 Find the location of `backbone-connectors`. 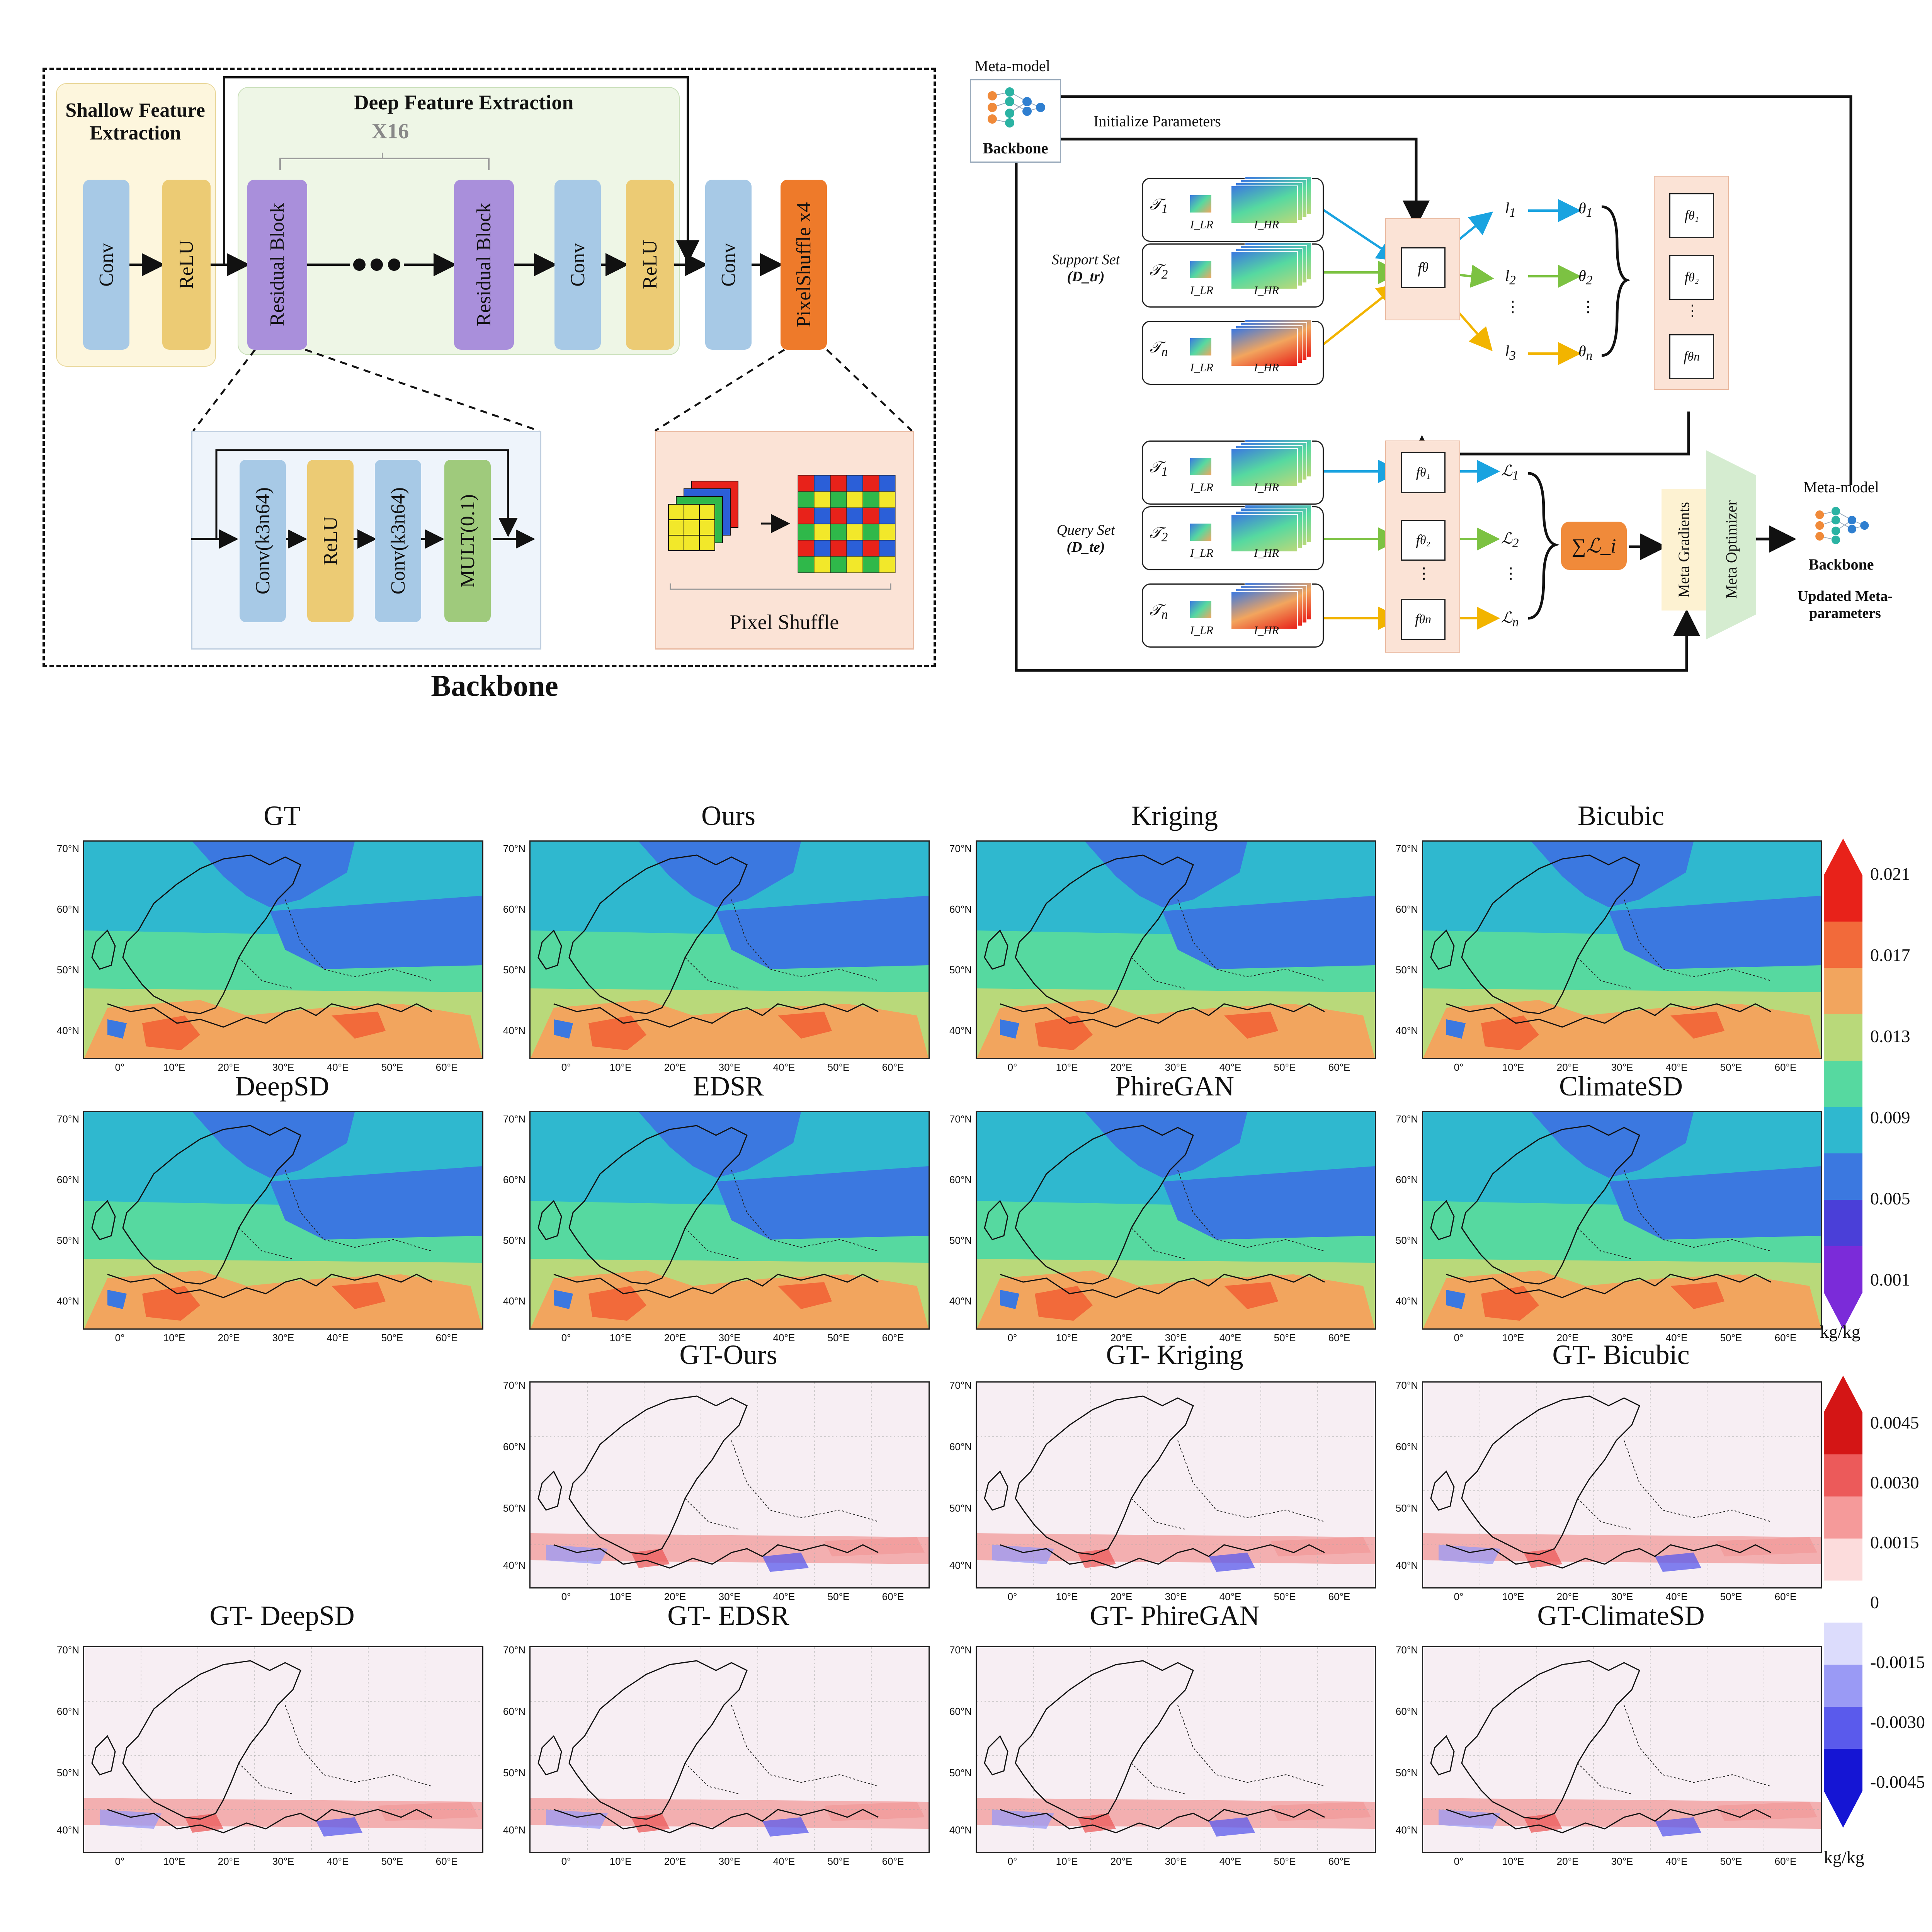

backbone-connectors is located at coordinates (521, 254).